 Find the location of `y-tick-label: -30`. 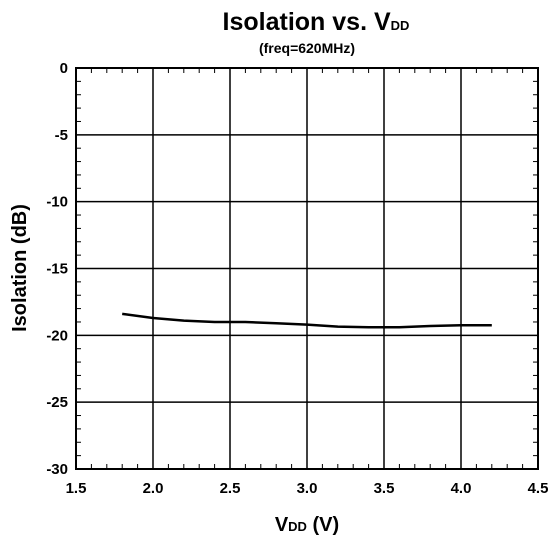

y-tick-label: -30 is located at coordinates (57, 469).